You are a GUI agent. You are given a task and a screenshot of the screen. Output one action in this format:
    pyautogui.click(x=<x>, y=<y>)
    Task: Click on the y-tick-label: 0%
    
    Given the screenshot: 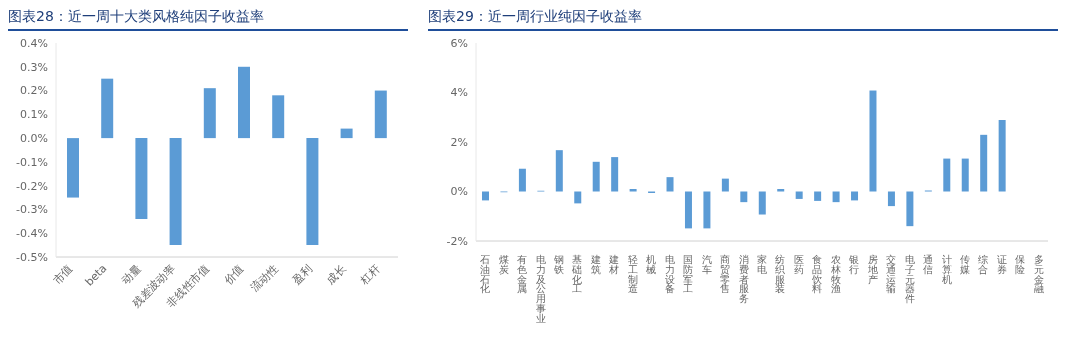 What is the action you would take?
    pyautogui.click(x=459, y=192)
    